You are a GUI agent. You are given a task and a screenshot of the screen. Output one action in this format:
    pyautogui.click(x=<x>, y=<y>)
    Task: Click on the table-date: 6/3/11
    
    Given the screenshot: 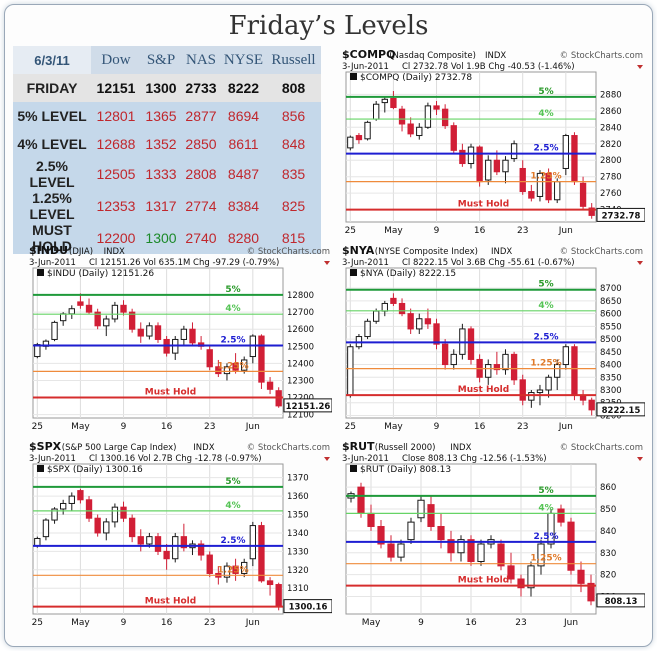 What is the action you would take?
    pyautogui.click(x=52, y=60)
    